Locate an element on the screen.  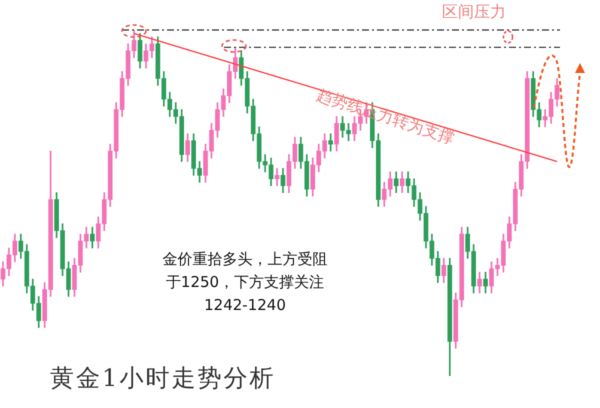
annotation: 1242-1240 is located at coordinates (245, 305).